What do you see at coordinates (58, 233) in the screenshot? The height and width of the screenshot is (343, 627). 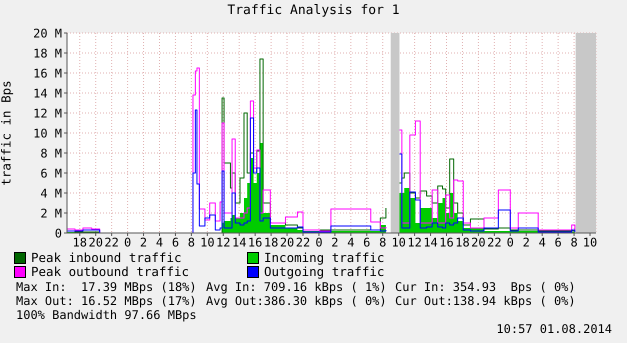 I see `y-tick-label: 0` at bounding box center [58, 233].